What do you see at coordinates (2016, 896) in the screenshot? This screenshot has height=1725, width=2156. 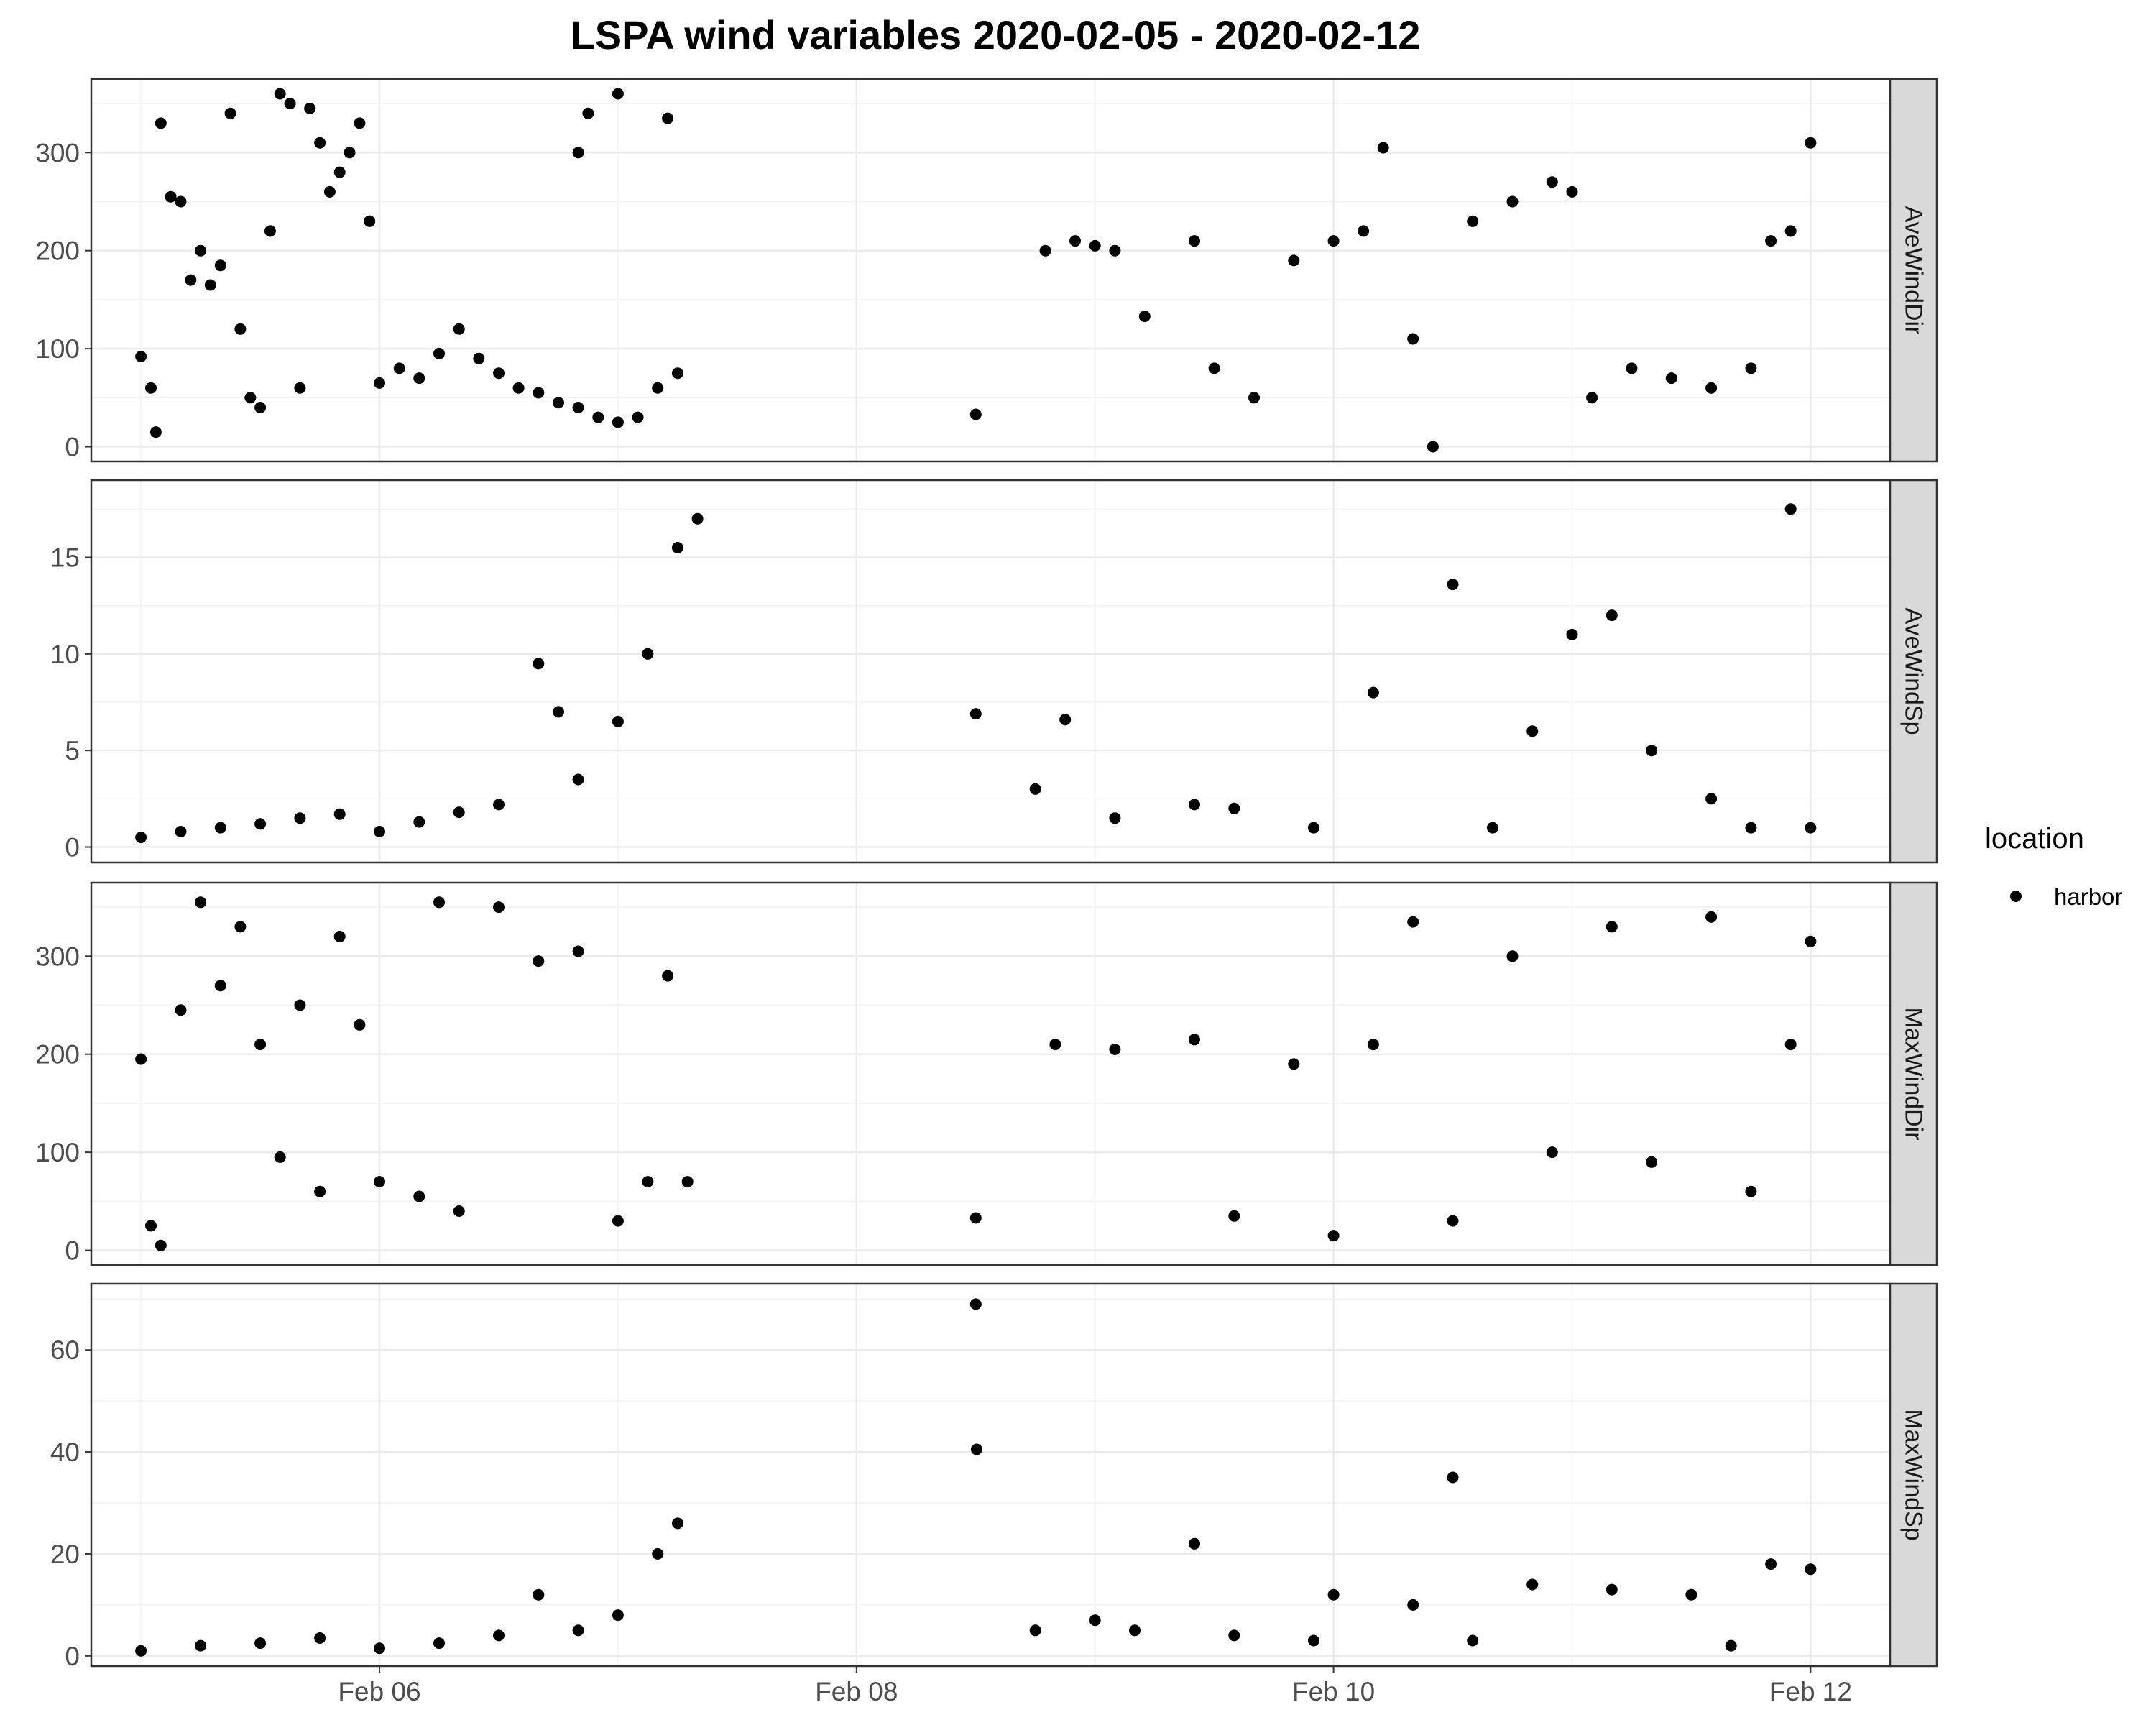 I see `legend-key-harbor` at bounding box center [2016, 896].